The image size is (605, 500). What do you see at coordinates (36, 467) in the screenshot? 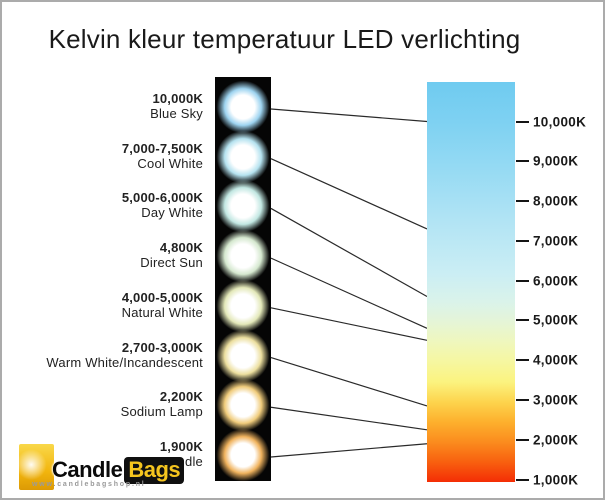
I see `candle-bag-icon` at bounding box center [36, 467].